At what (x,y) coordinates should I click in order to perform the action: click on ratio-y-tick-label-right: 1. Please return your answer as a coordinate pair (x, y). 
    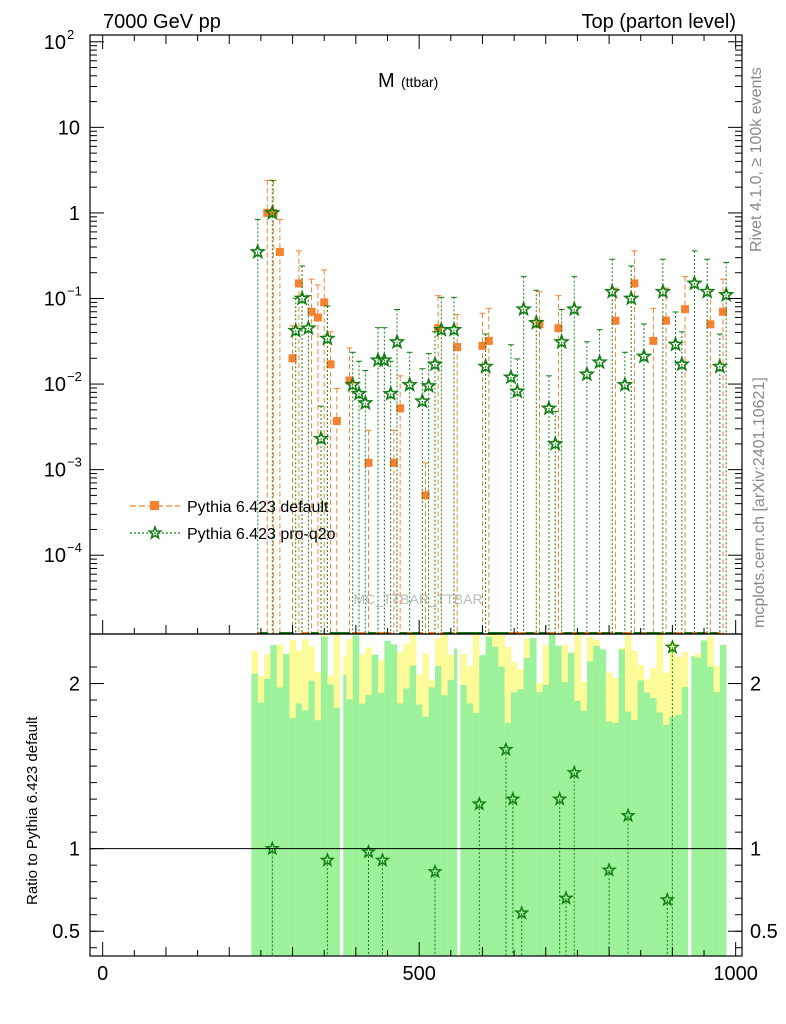
    Looking at the image, I should click on (755, 850).